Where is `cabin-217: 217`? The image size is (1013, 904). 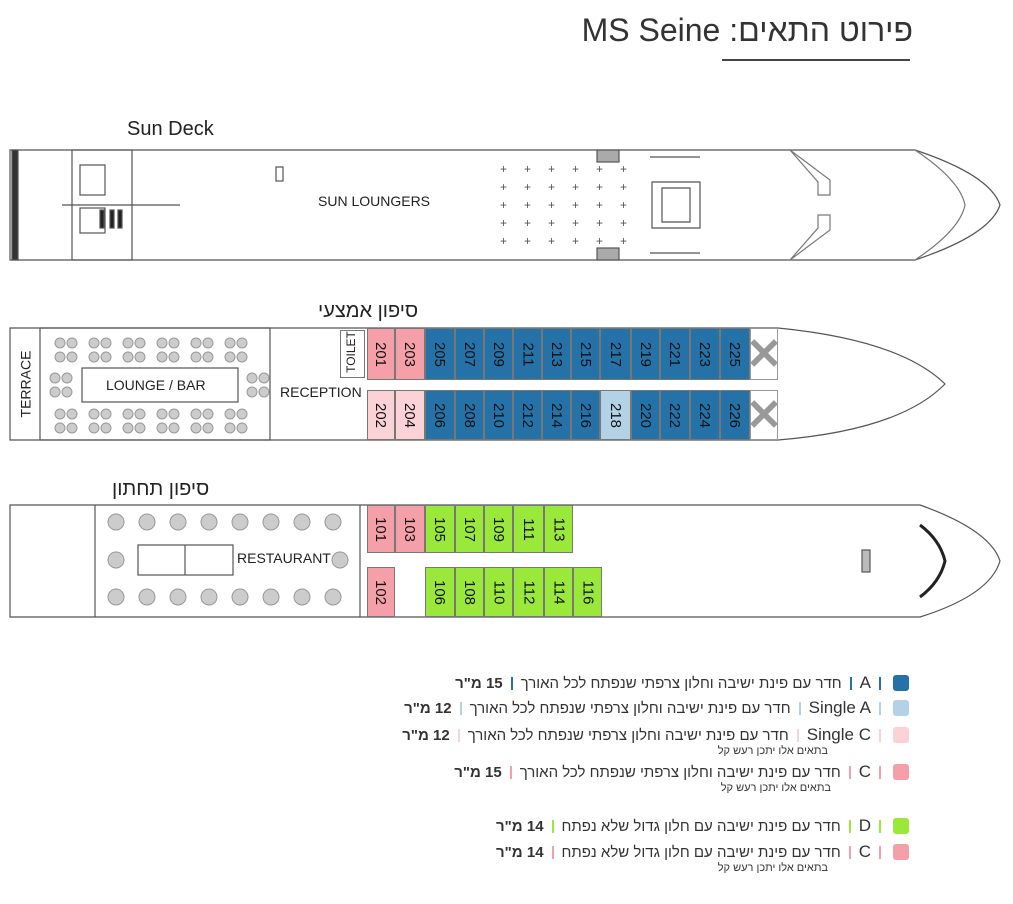 cabin-217: 217 is located at coordinates (615, 354).